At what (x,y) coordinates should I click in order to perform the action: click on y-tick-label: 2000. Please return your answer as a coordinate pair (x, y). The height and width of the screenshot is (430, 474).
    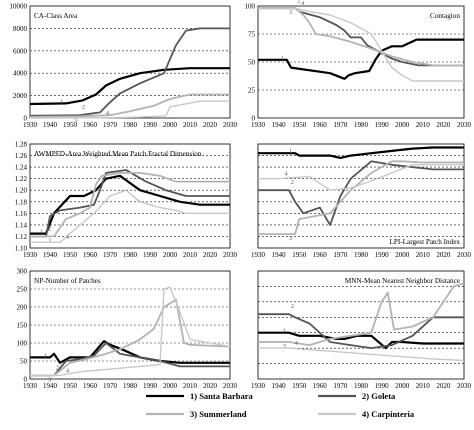
    Looking at the image, I should click on (20, 96).